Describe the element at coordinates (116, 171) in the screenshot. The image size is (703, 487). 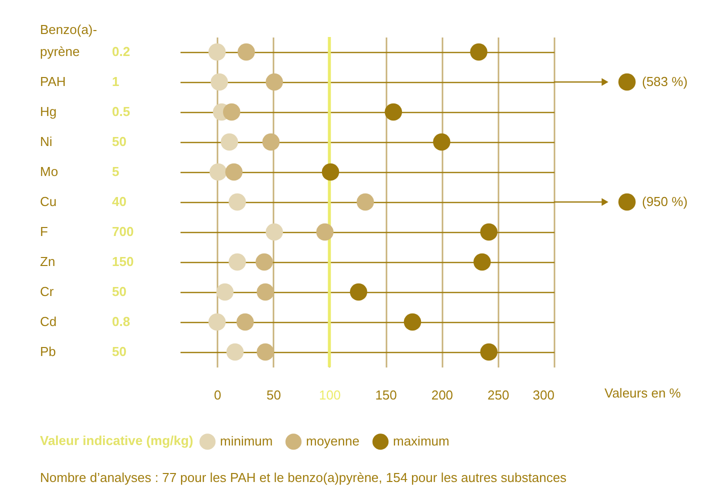
I see `y2-tick-label: 5` at that location.